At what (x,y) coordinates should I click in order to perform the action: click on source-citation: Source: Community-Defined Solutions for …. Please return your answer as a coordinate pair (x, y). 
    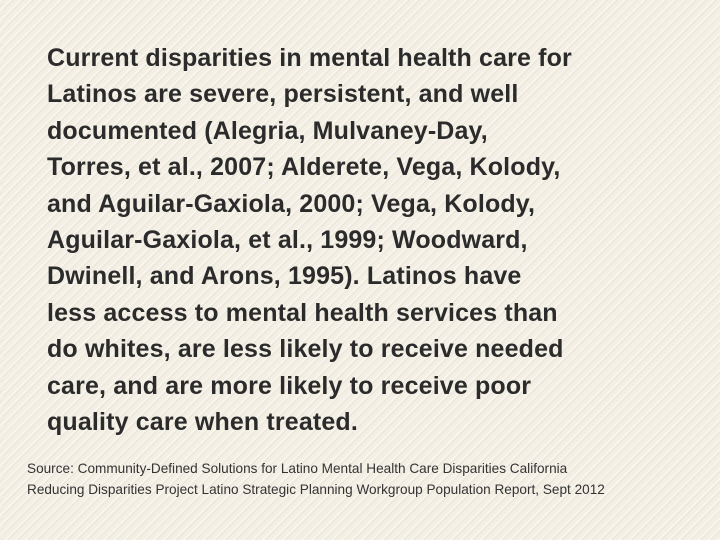
    Looking at the image, I should click on (316, 479).